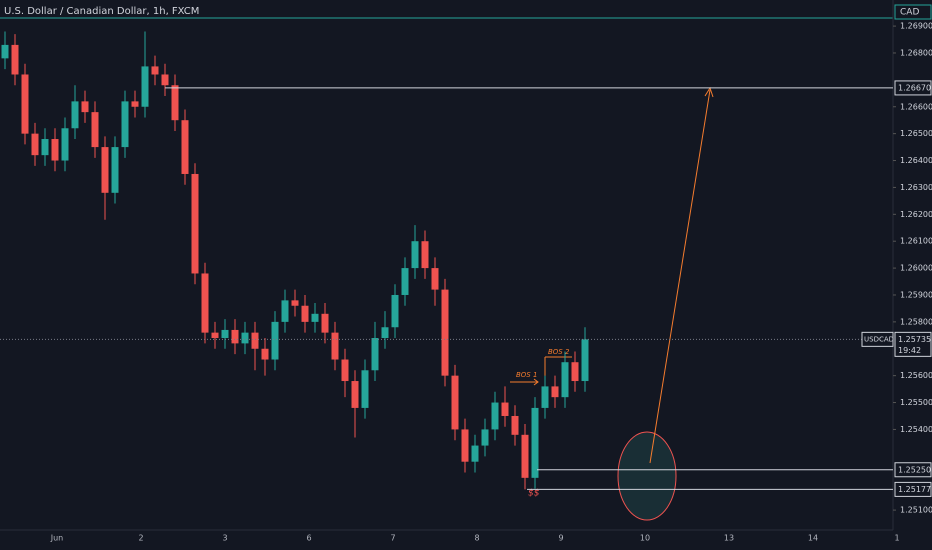 The width and height of the screenshot is (932, 550). I want to click on level-label: 1.25177, so click(914, 489).